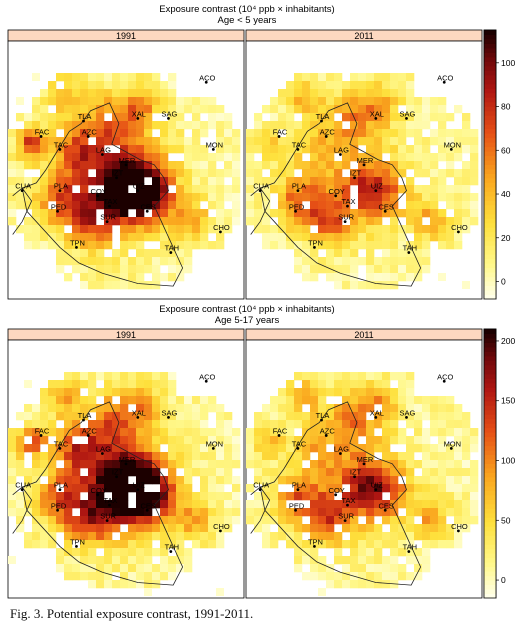 This screenshot has width=519, height=631. I want to click on station-label-ped: PED, so click(59, 206).